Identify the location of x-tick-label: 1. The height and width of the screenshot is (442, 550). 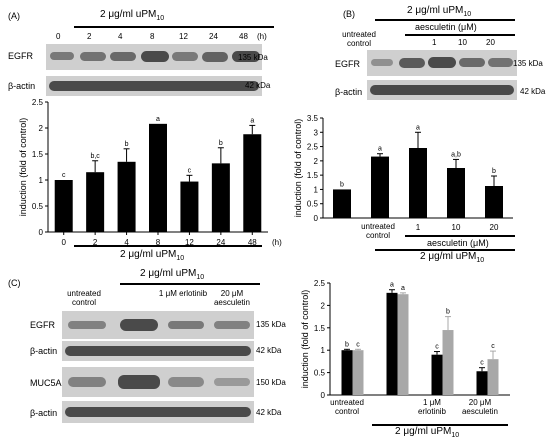
(418, 227).